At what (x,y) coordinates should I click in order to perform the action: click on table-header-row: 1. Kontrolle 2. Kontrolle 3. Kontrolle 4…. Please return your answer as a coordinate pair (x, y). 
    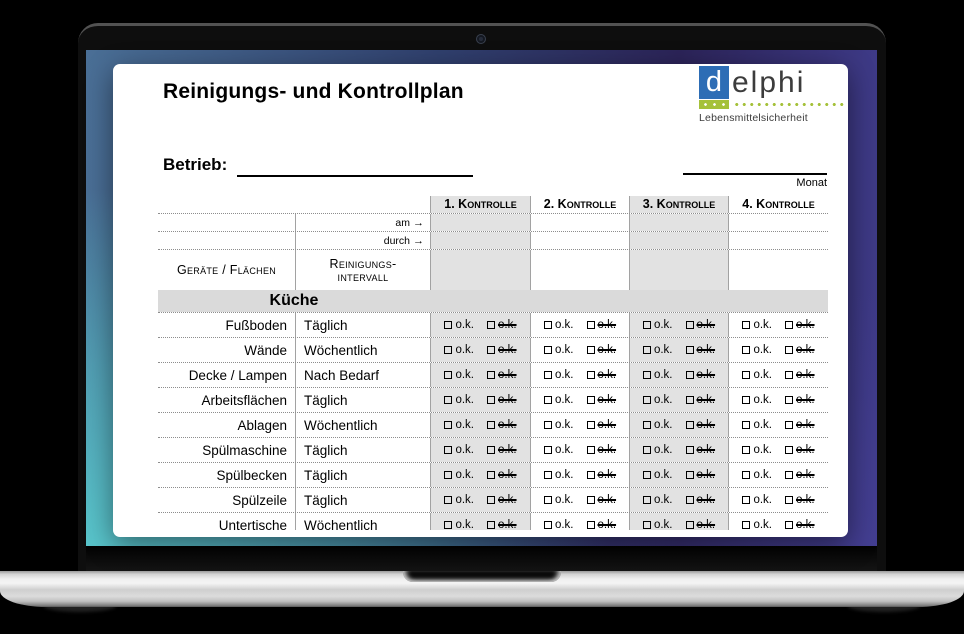
    Looking at the image, I should click on (493, 204).